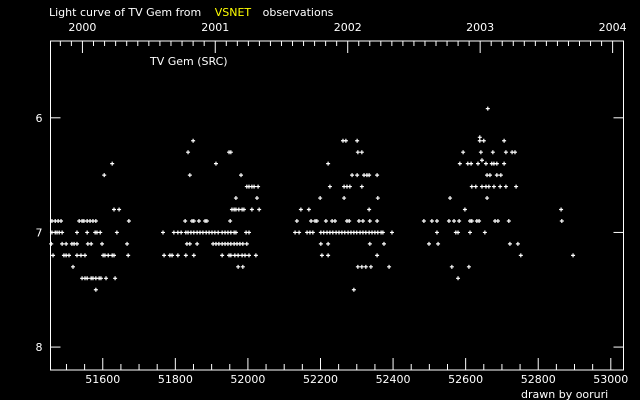 Image resolution: width=640 pixels, height=400 pixels. I want to click on credit-label: drawn by ooruri, so click(564, 394).